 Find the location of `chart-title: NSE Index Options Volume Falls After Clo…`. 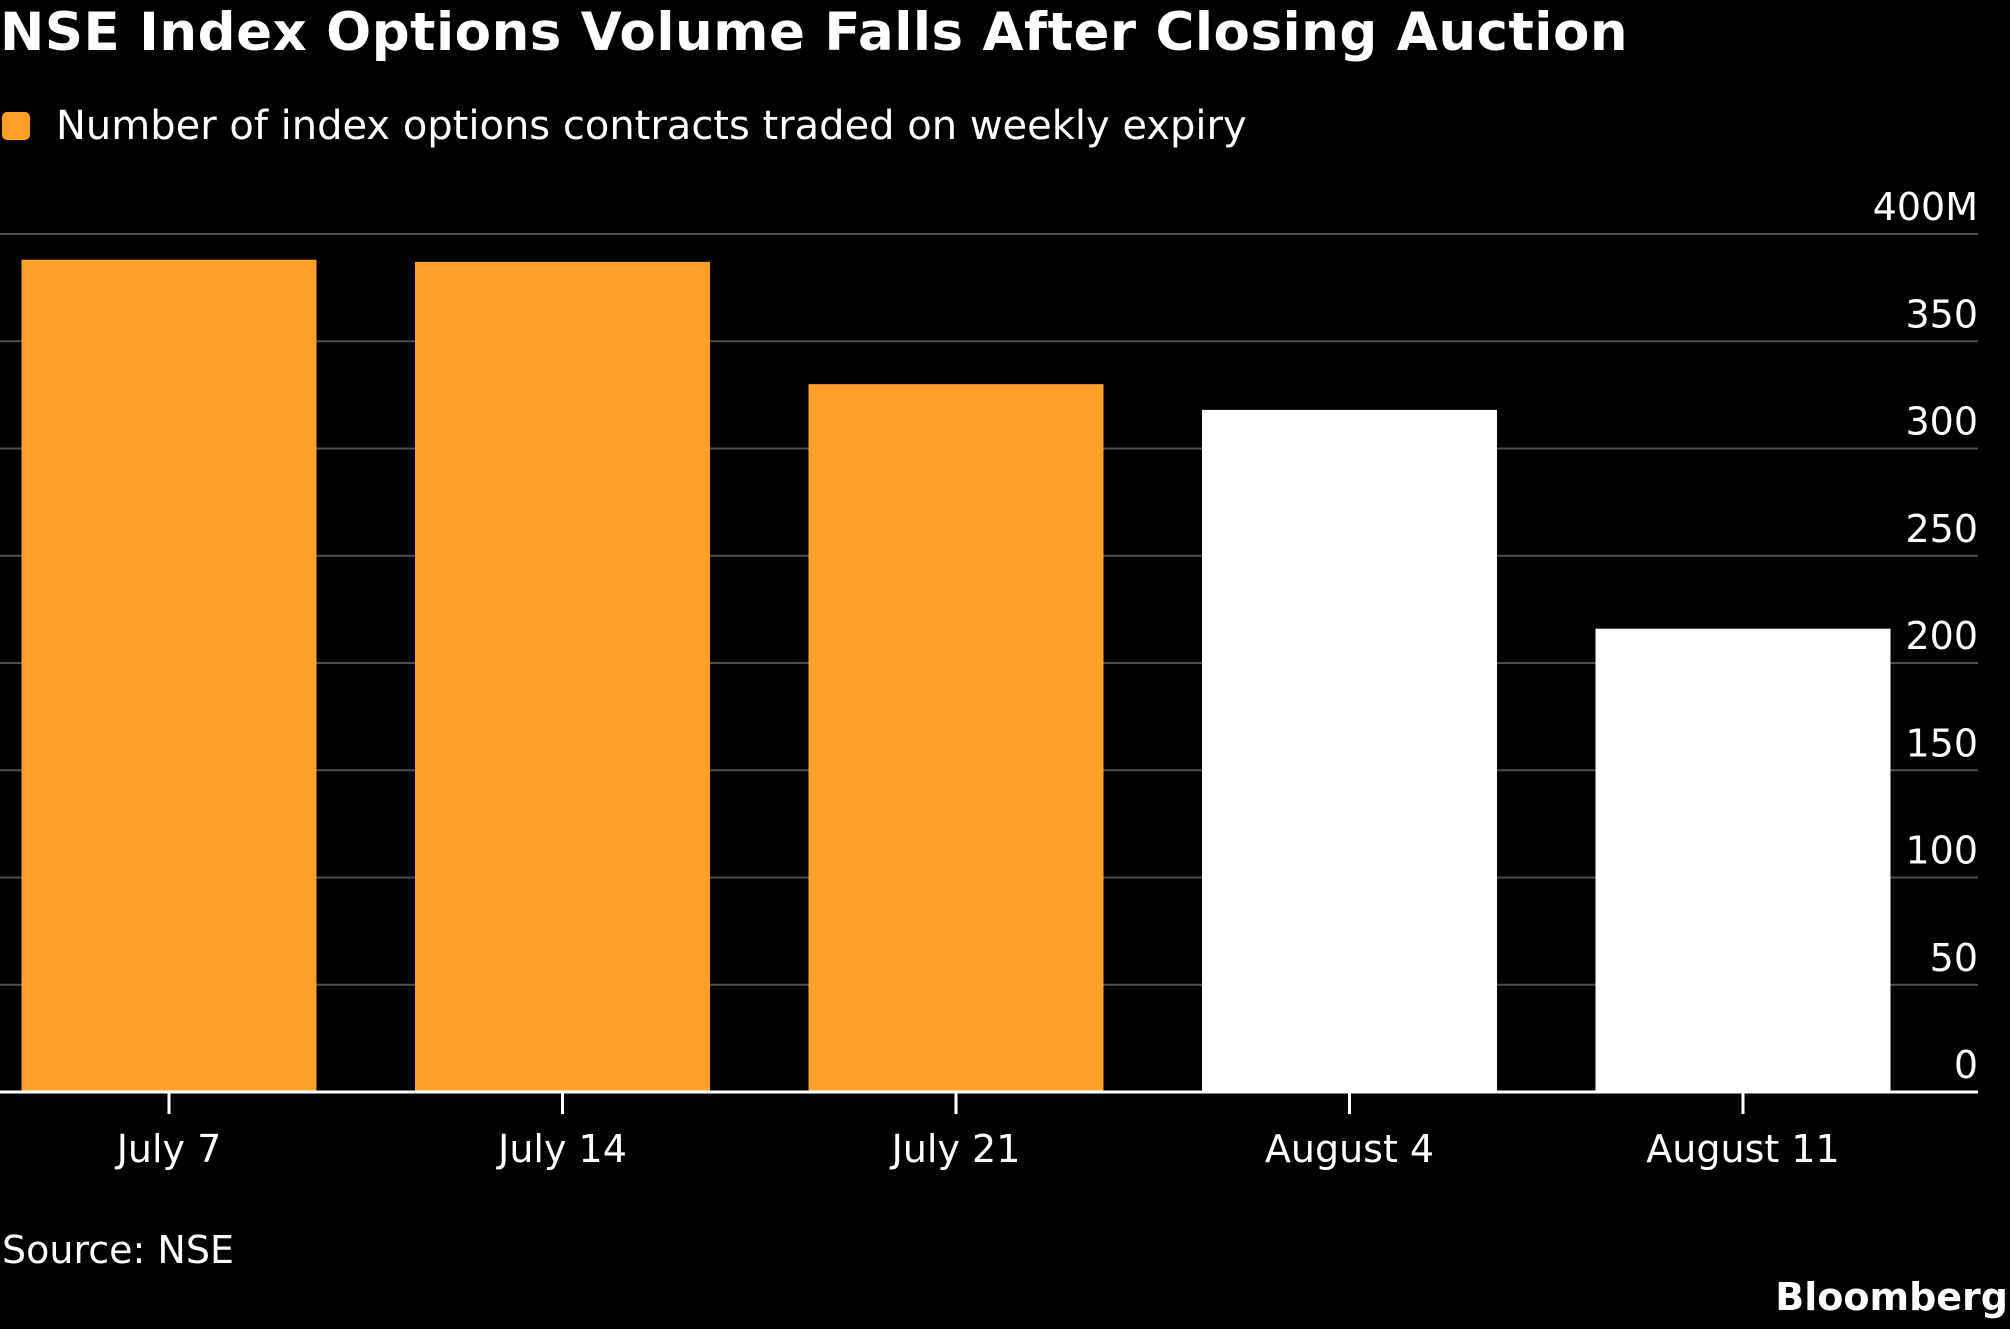

chart-title: NSE Index Options Volume Falls After Clo… is located at coordinates (814, 32).